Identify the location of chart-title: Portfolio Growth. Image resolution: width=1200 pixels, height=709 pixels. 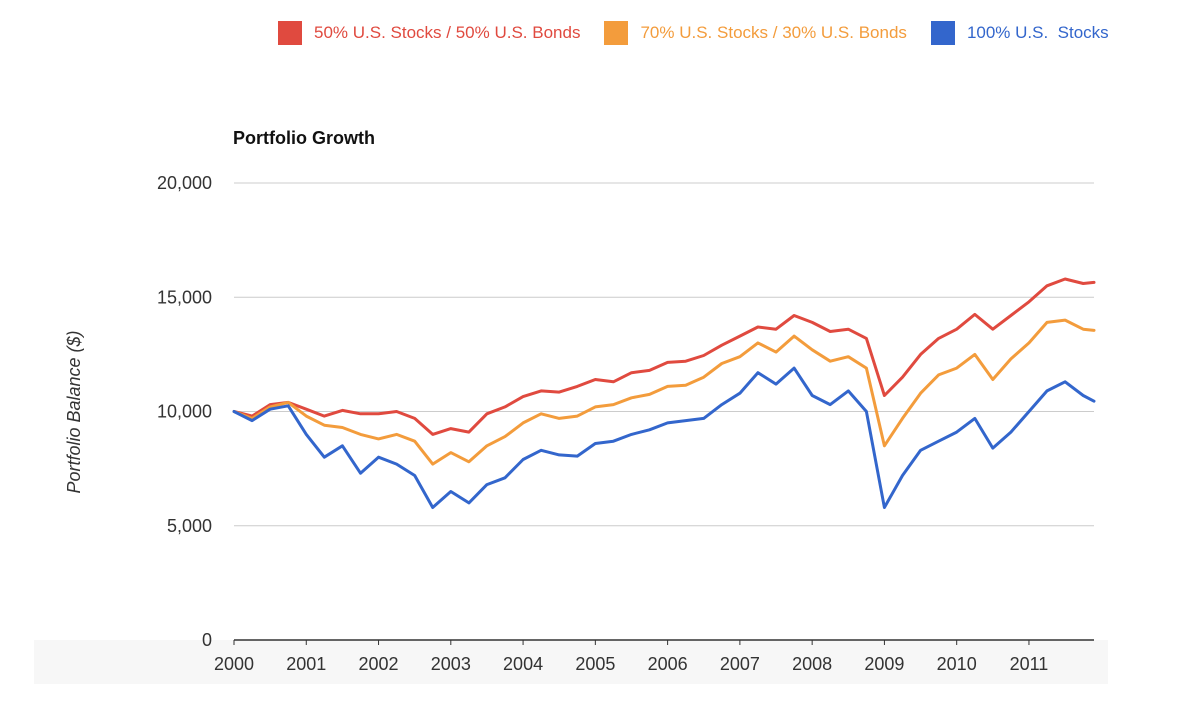
(304, 138).